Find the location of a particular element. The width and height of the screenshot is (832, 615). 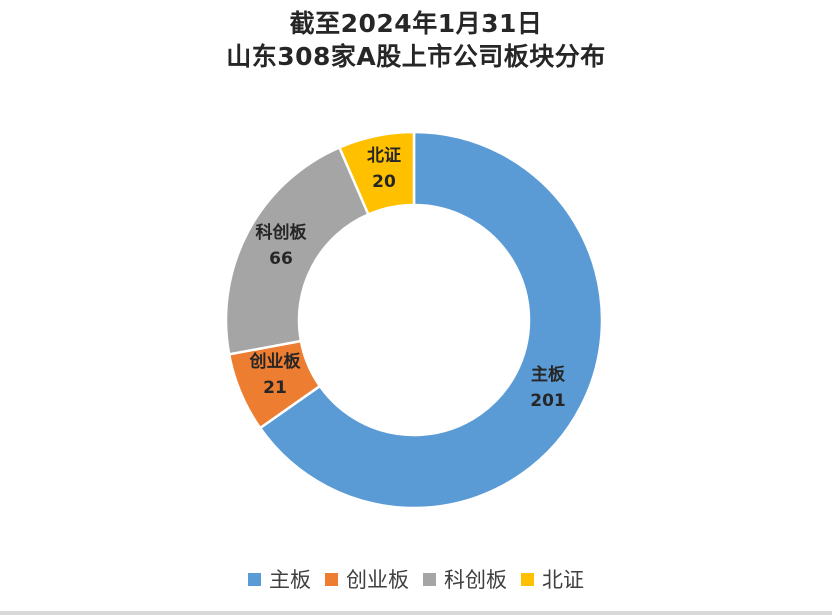

data-label-category-3: 科创板 is located at coordinates (282, 232).